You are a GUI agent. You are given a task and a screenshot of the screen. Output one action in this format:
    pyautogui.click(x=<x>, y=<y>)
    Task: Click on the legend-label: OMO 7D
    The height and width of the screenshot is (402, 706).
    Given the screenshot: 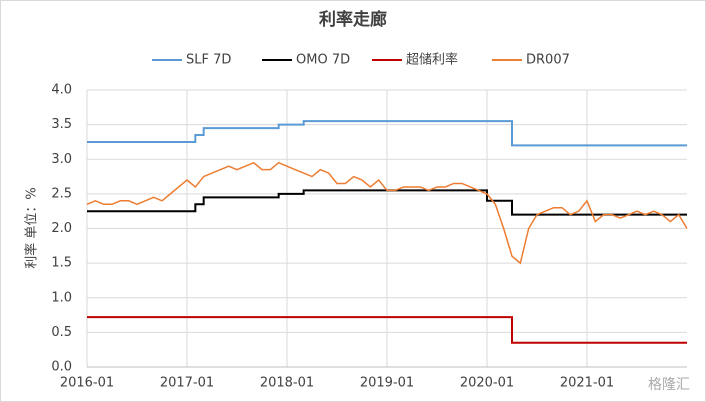 What is the action you would take?
    pyautogui.click(x=323, y=60)
    